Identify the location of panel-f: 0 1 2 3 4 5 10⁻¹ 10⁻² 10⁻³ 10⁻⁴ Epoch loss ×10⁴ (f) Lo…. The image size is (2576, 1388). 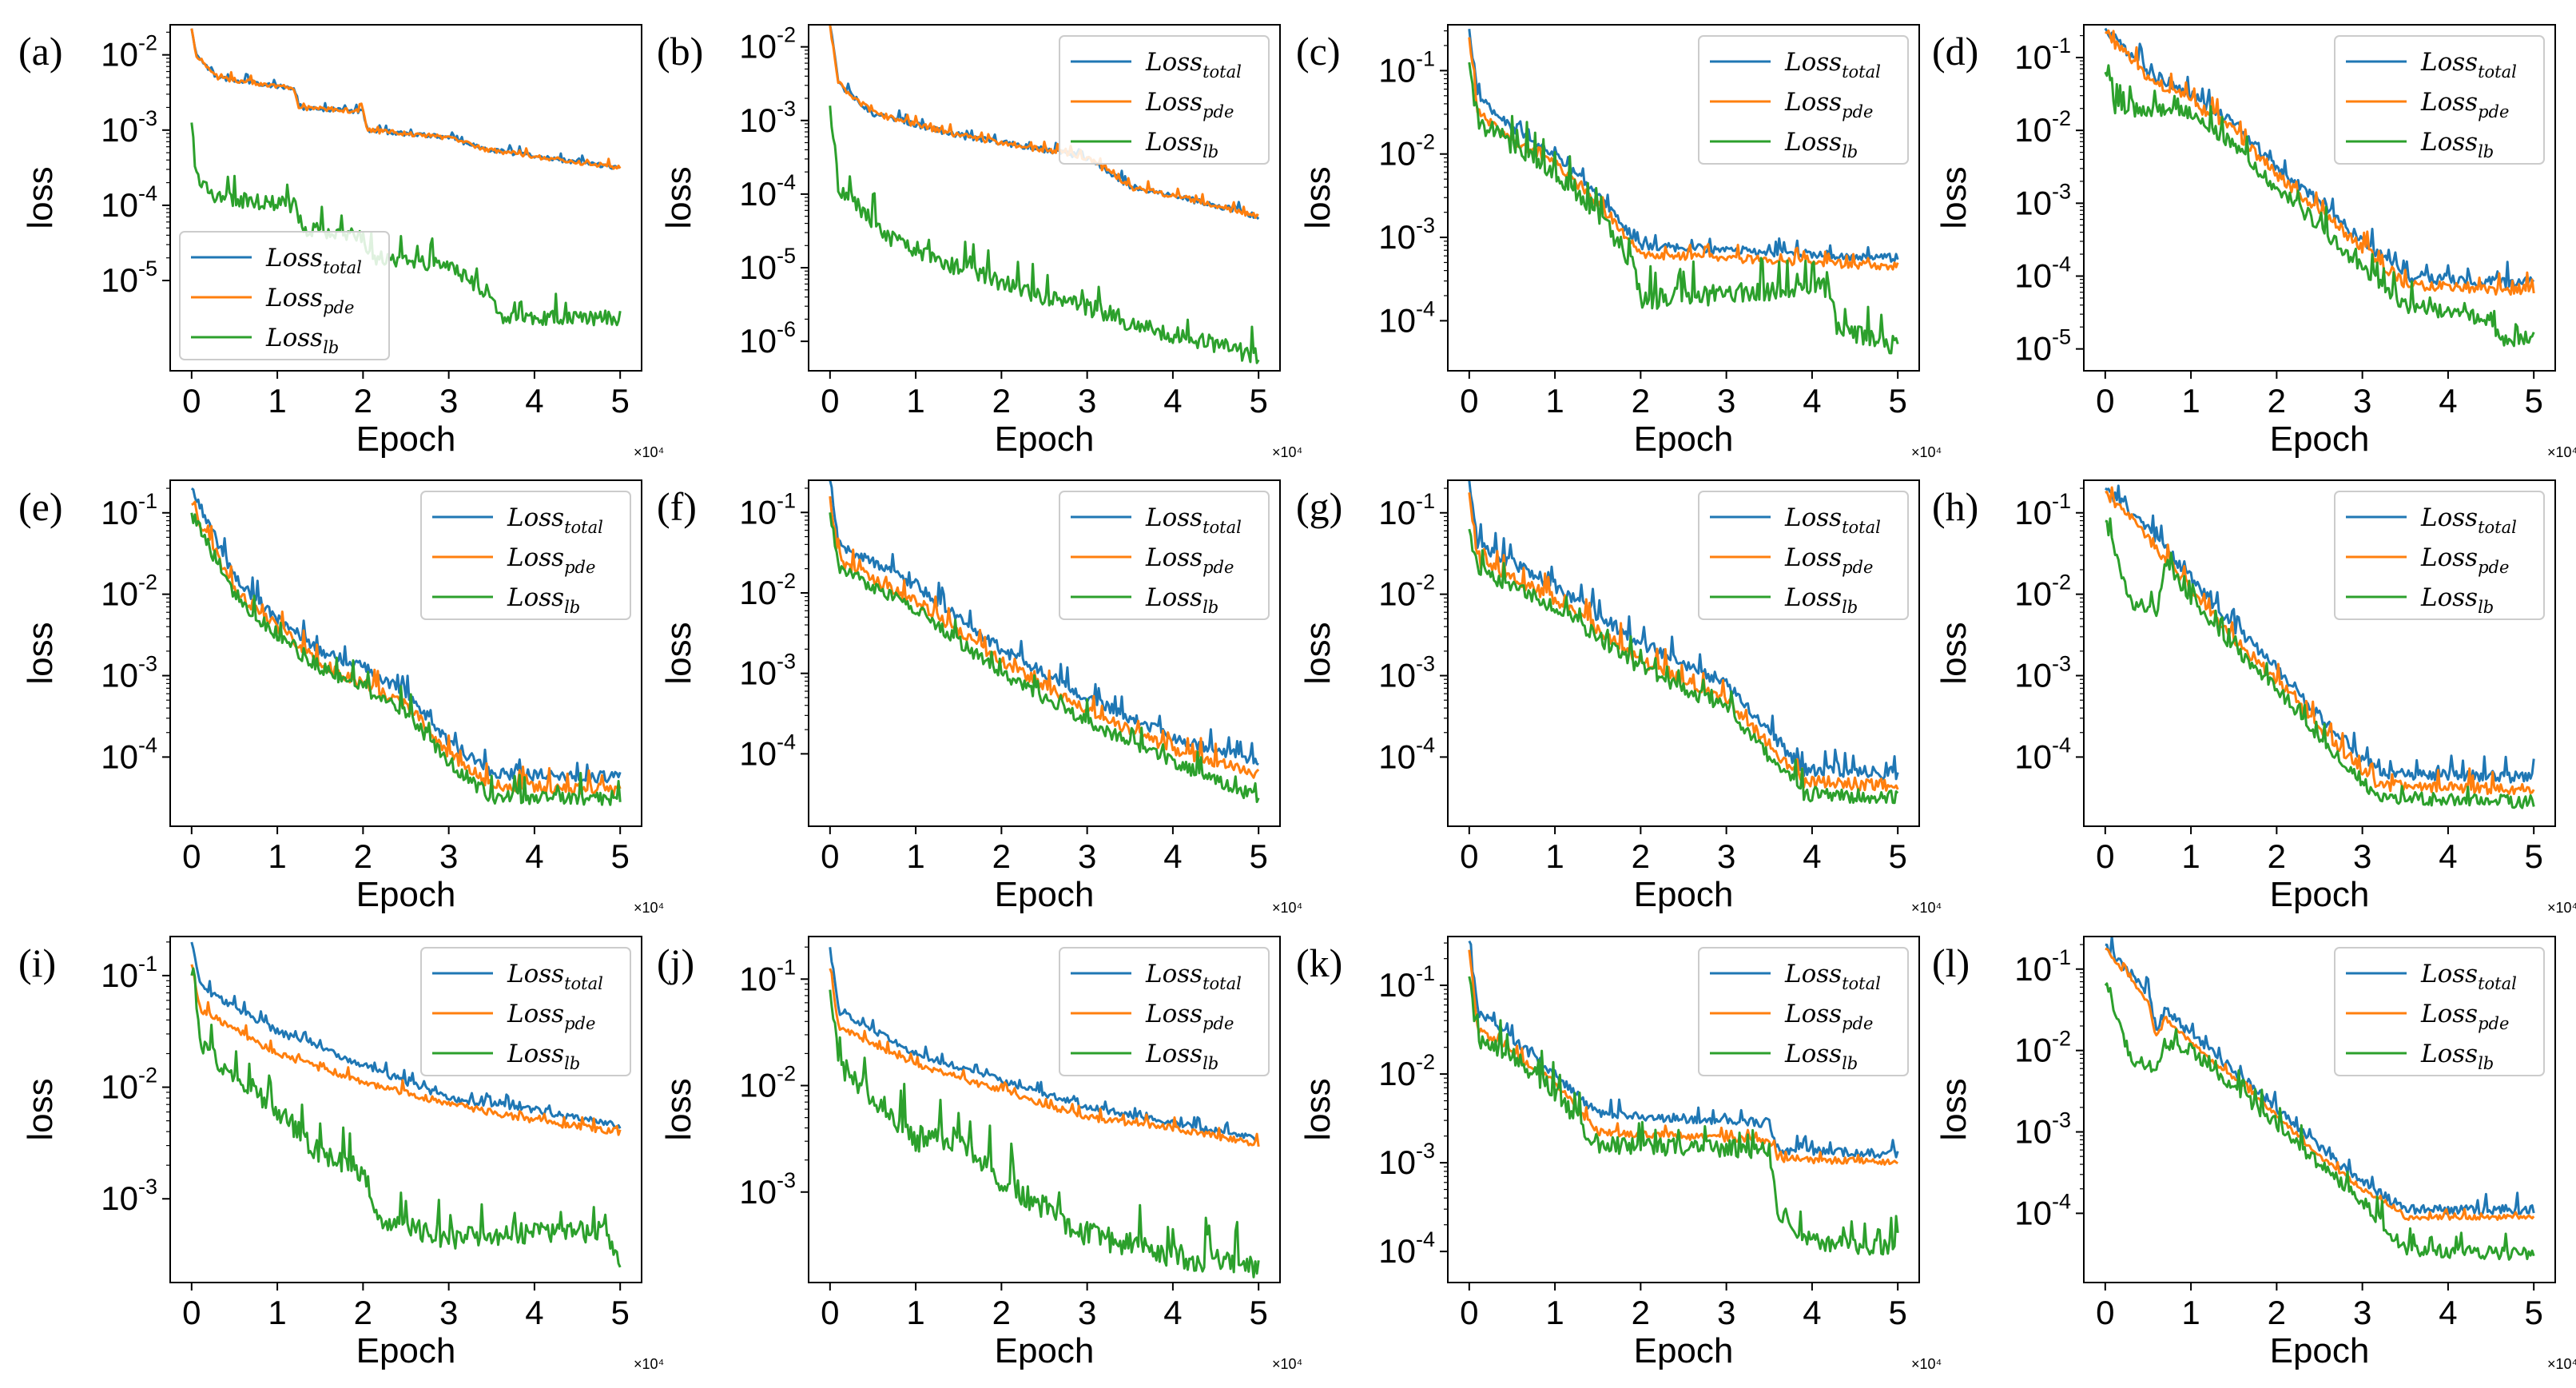
(979, 697).